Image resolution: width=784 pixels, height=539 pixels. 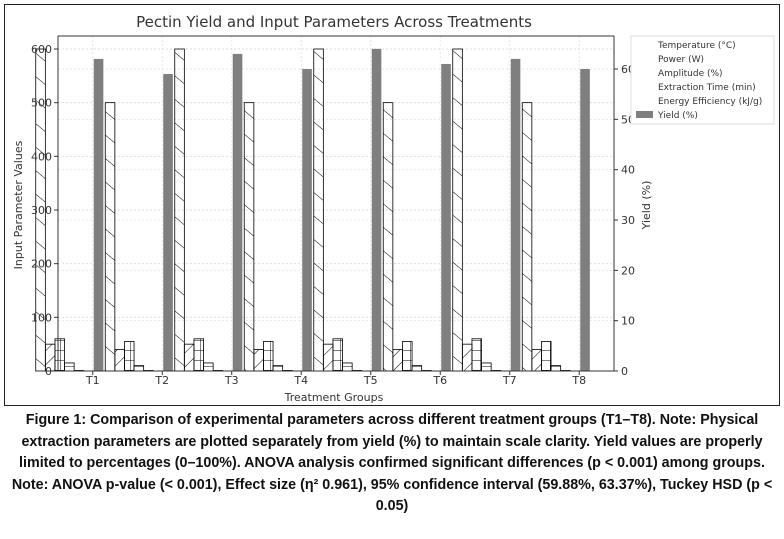 What do you see at coordinates (334, 397) in the screenshot?
I see `x-axis-label: Treatment Groups` at bounding box center [334, 397].